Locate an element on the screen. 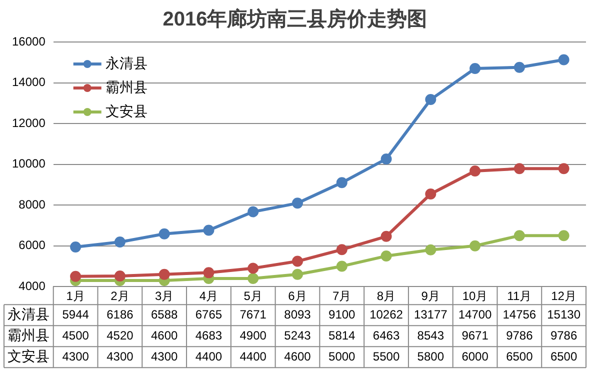 This screenshot has height=372, width=596. data-label: 14756 is located at coordinates (519, 314).